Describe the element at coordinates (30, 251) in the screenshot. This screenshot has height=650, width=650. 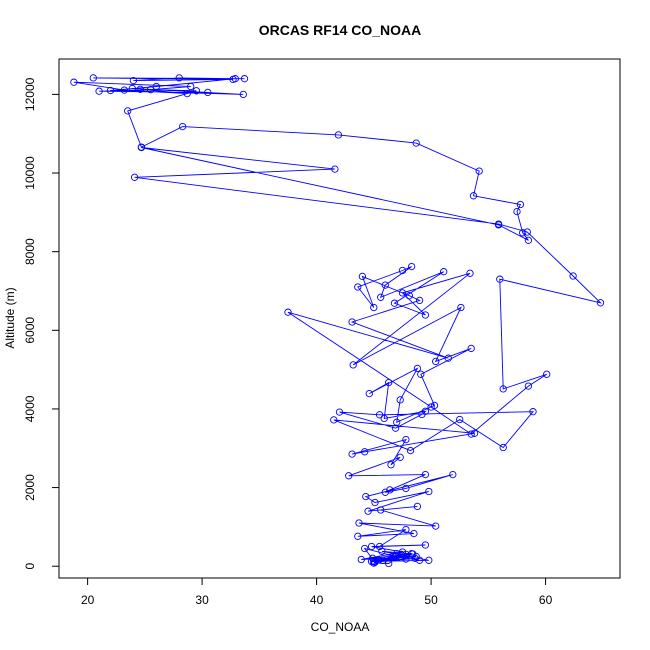
I see `y-tick-label: 8000` at that location.